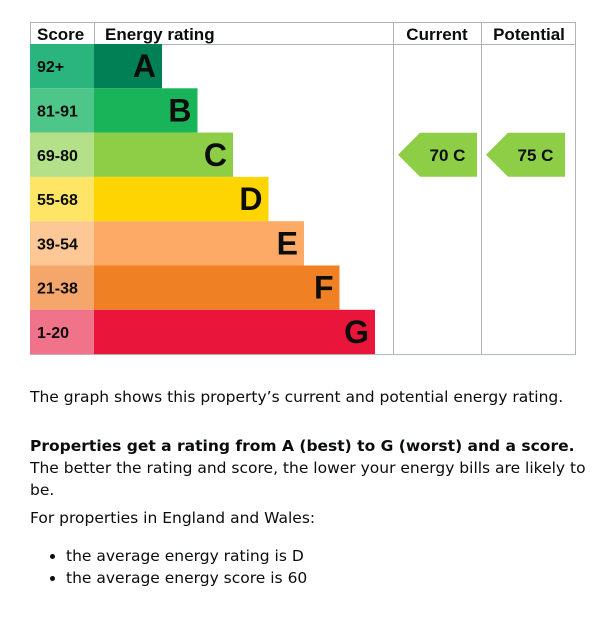 This screenshot has height=632, width=615. I want to click on header-potential: Potential, so click(529, 34).